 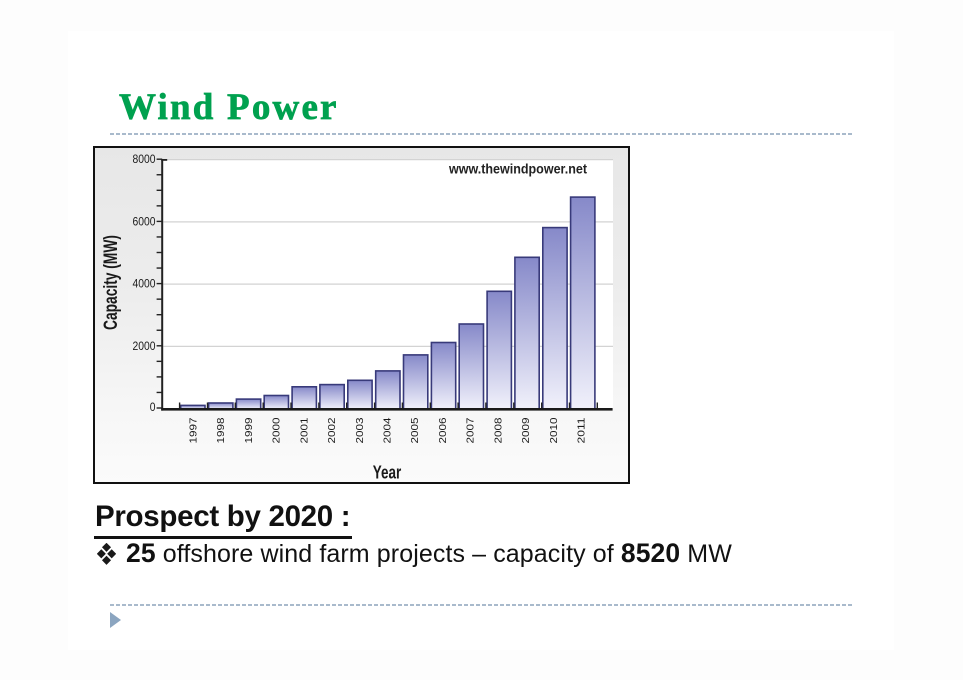 I want to click on svg-text: Capacity (MW), so click(x=111, y=282).